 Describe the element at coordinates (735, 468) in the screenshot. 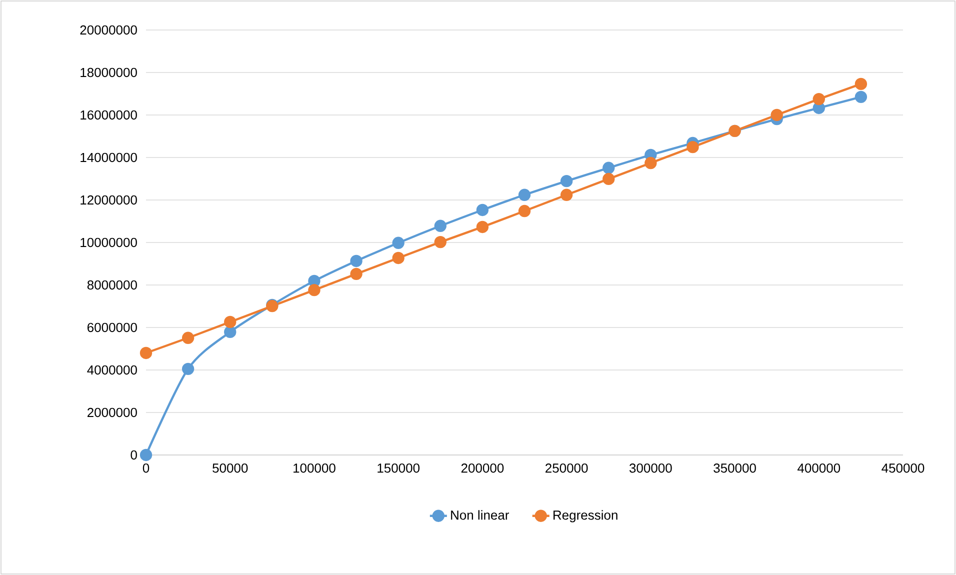

I see `x-tick-label: 350000` at that location.